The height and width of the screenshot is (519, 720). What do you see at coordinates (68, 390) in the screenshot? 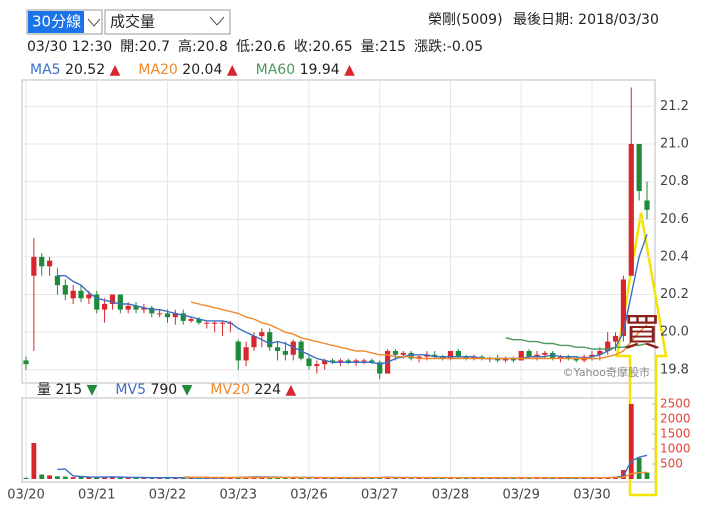
I see `legend-latest: 215` at bounding box center [68, 390].